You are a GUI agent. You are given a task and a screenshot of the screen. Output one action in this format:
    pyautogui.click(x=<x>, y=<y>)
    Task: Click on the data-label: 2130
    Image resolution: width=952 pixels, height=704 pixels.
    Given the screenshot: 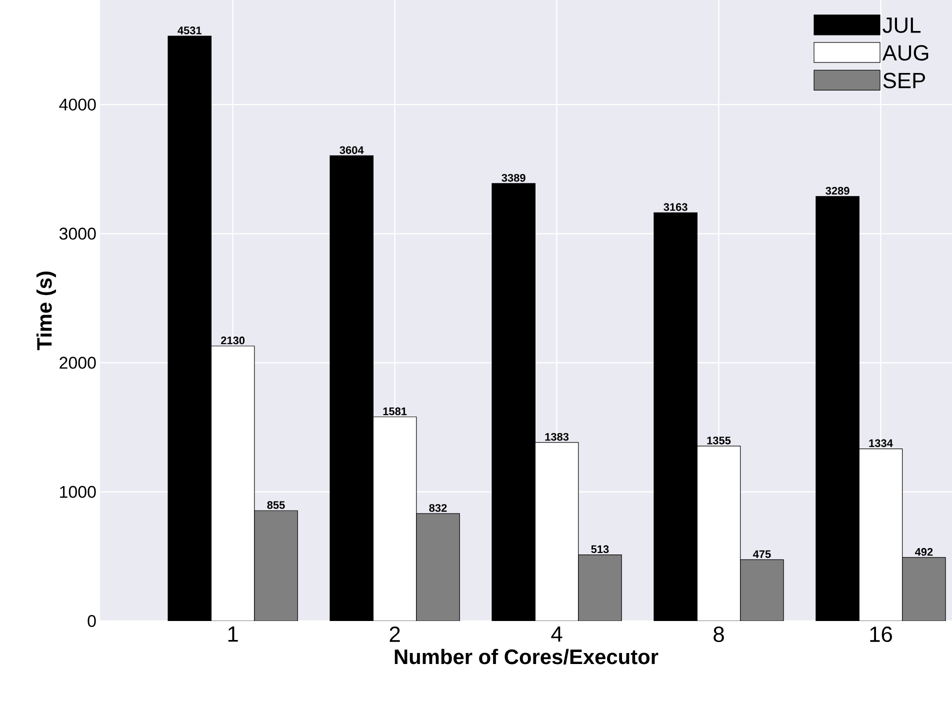 What is the action you would take?
    pyautogui.click(x=233, y=340)
    